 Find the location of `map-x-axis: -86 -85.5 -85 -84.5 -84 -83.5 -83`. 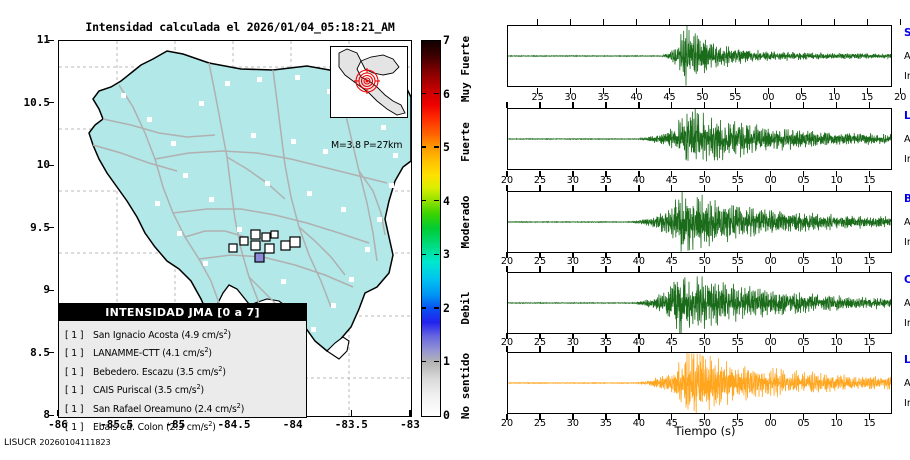

map-x-axis: -86 -85.5 -85 -84.5 -84 -83.5 -83 is located at coordinates (234, 422).